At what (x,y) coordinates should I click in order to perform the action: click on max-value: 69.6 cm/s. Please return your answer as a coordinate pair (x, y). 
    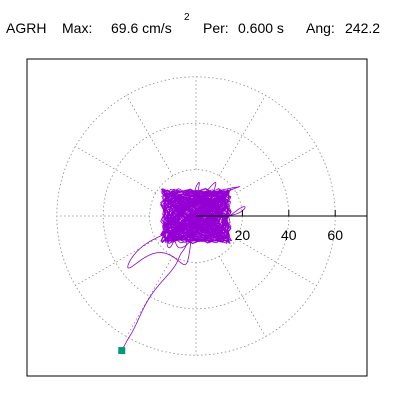
    Looking at the image, I should click on (141, 28).